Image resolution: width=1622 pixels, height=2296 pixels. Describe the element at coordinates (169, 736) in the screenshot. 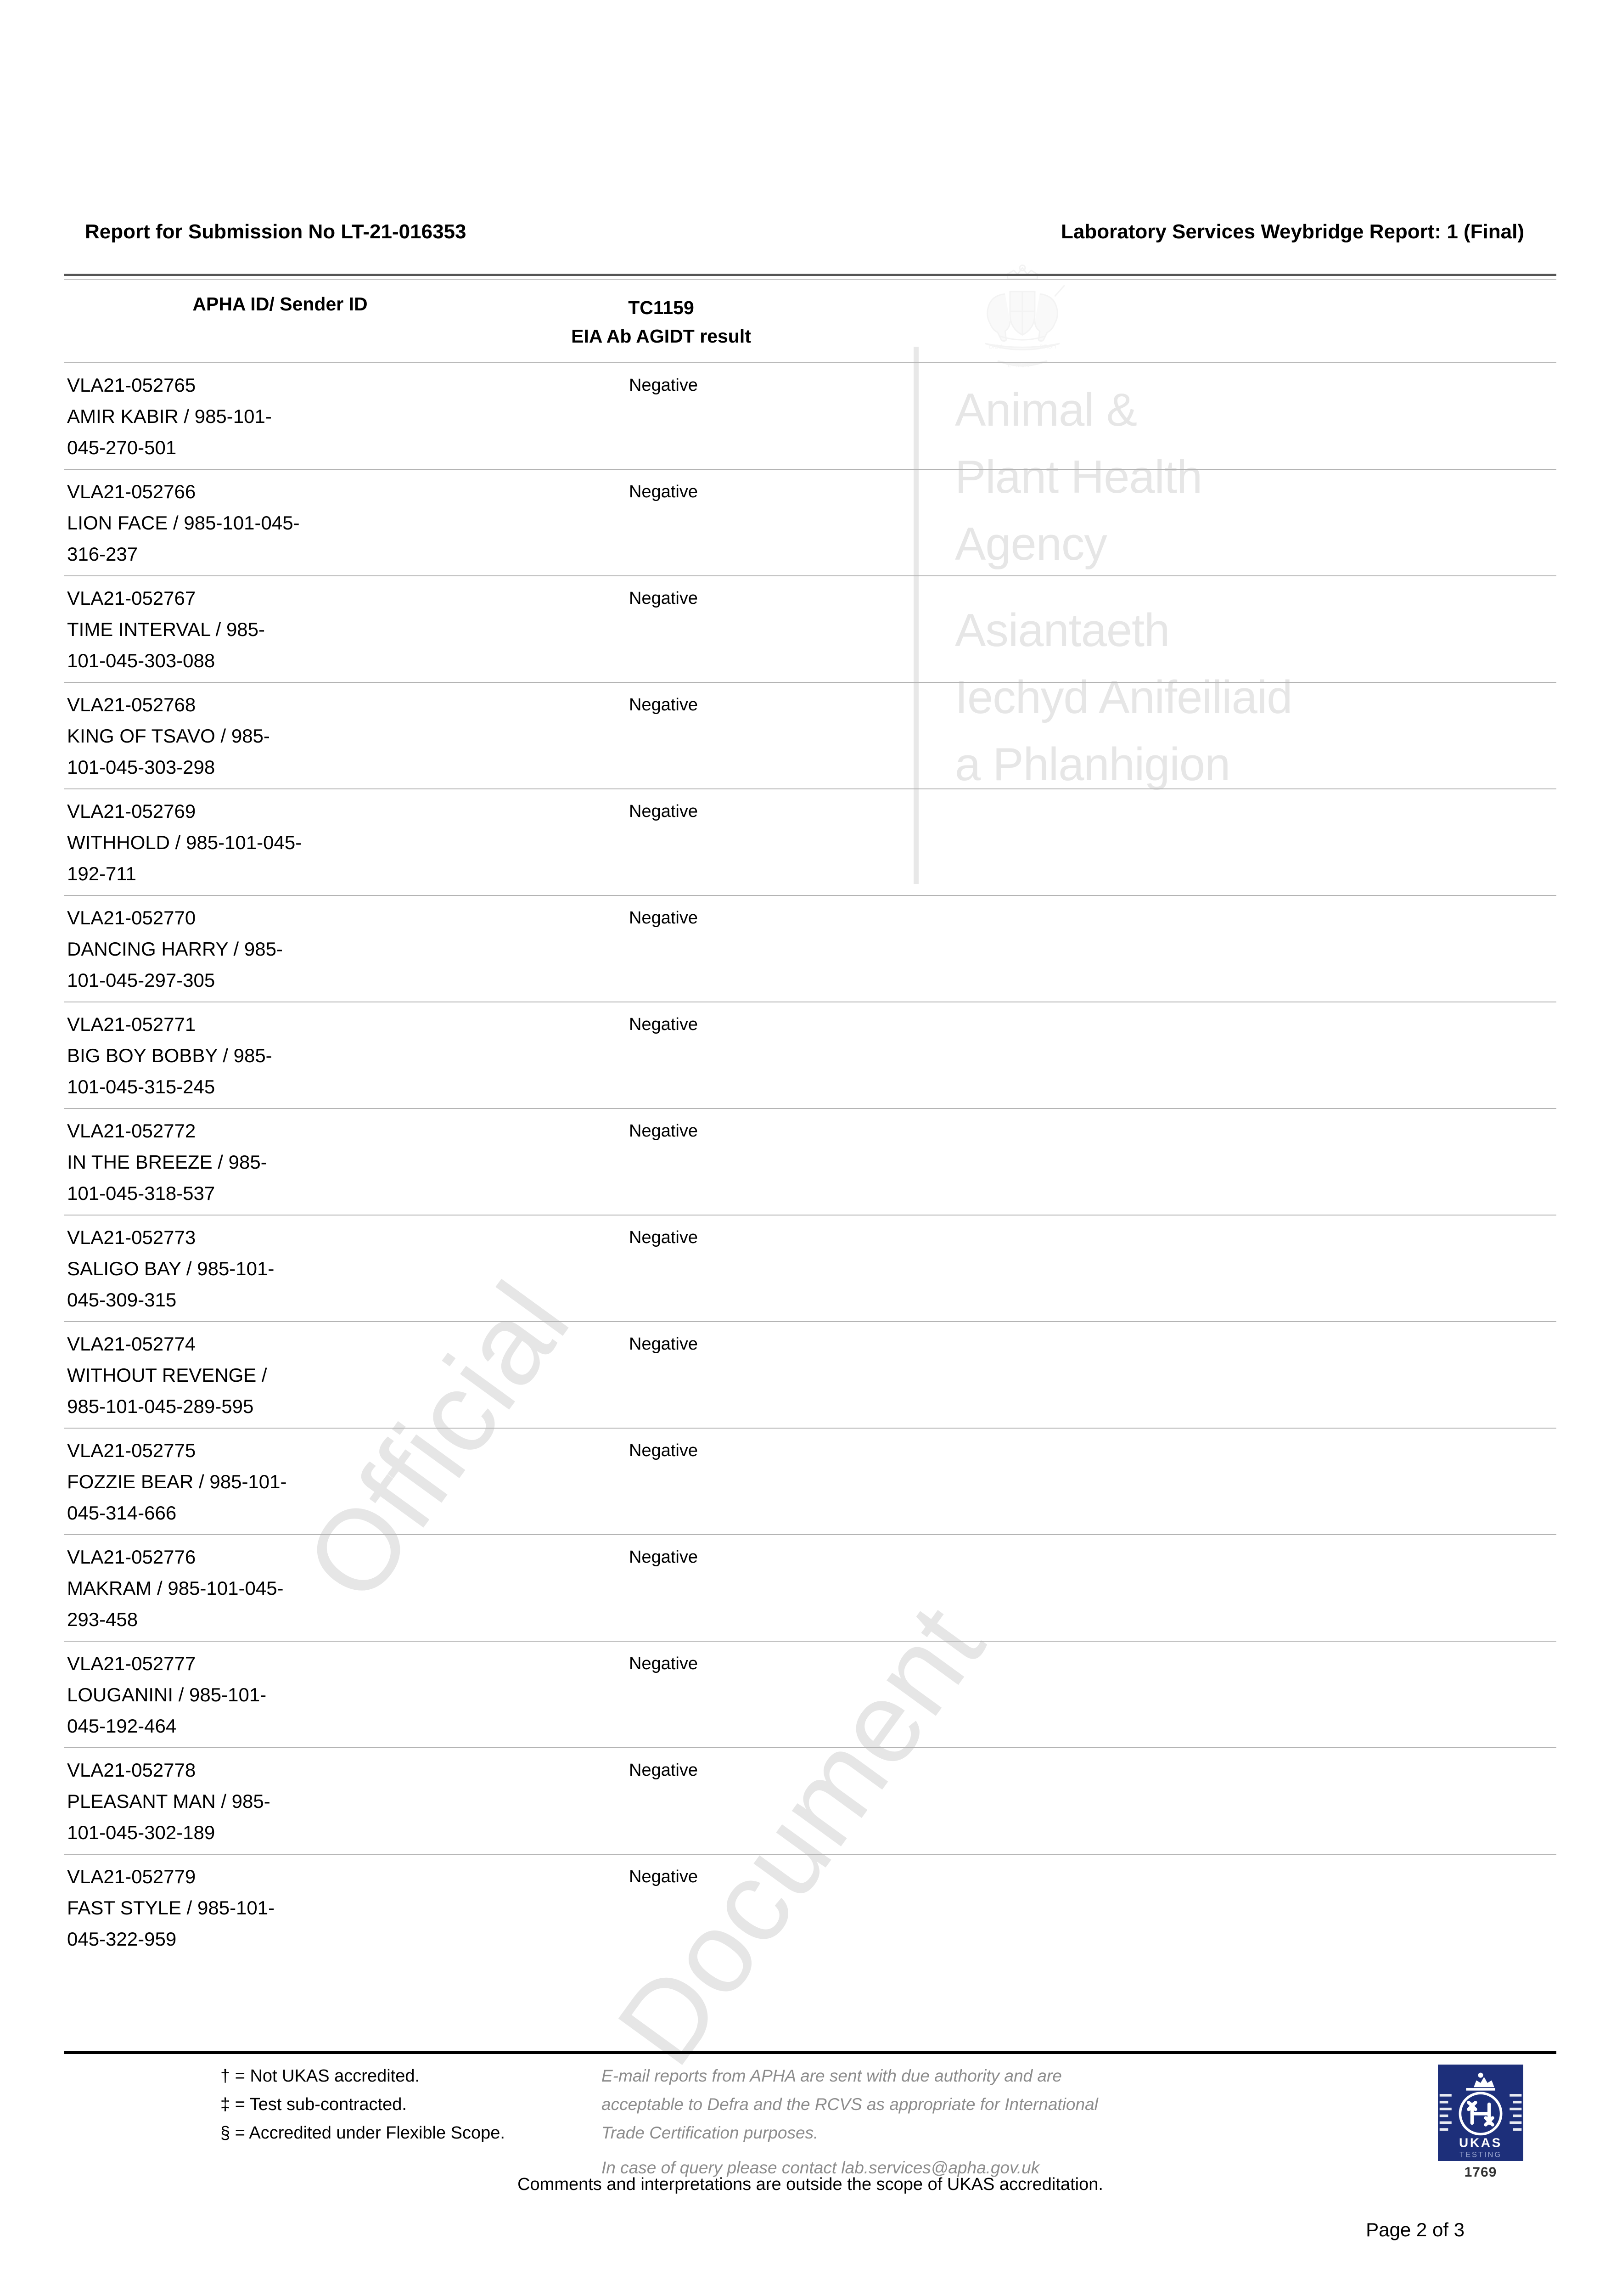

I see `id-line-2: KING OF TSAVO / 985-` at that location.